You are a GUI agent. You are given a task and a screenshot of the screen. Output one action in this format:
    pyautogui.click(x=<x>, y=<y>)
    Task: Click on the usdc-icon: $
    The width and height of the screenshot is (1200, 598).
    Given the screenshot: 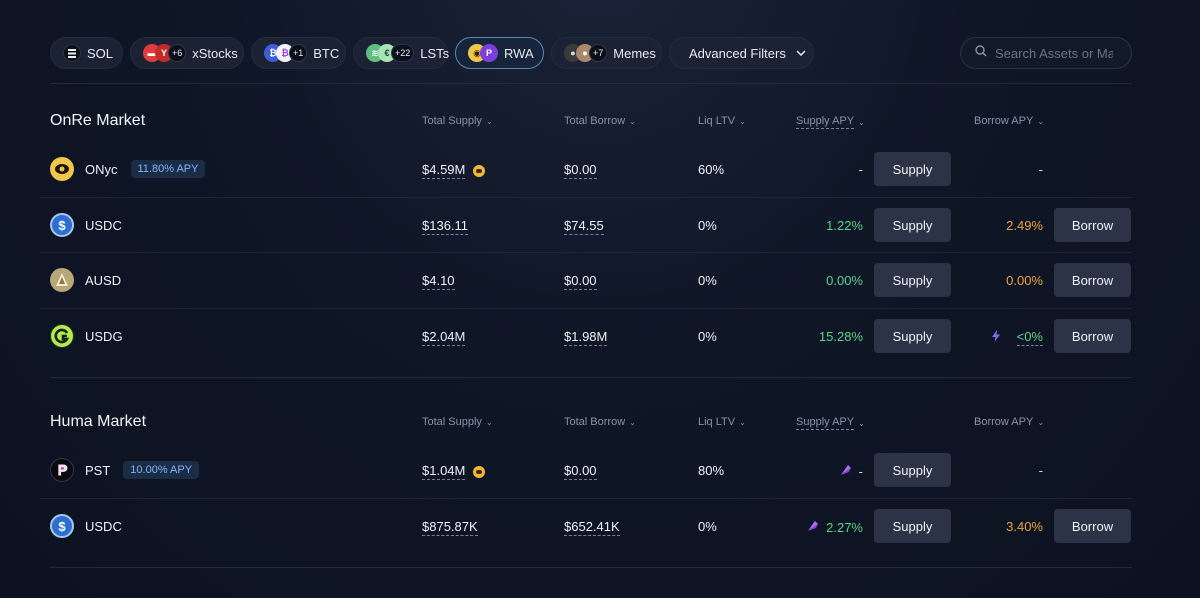 What is the action you would take?
    pyautogui.click(x=62, y=225)
    